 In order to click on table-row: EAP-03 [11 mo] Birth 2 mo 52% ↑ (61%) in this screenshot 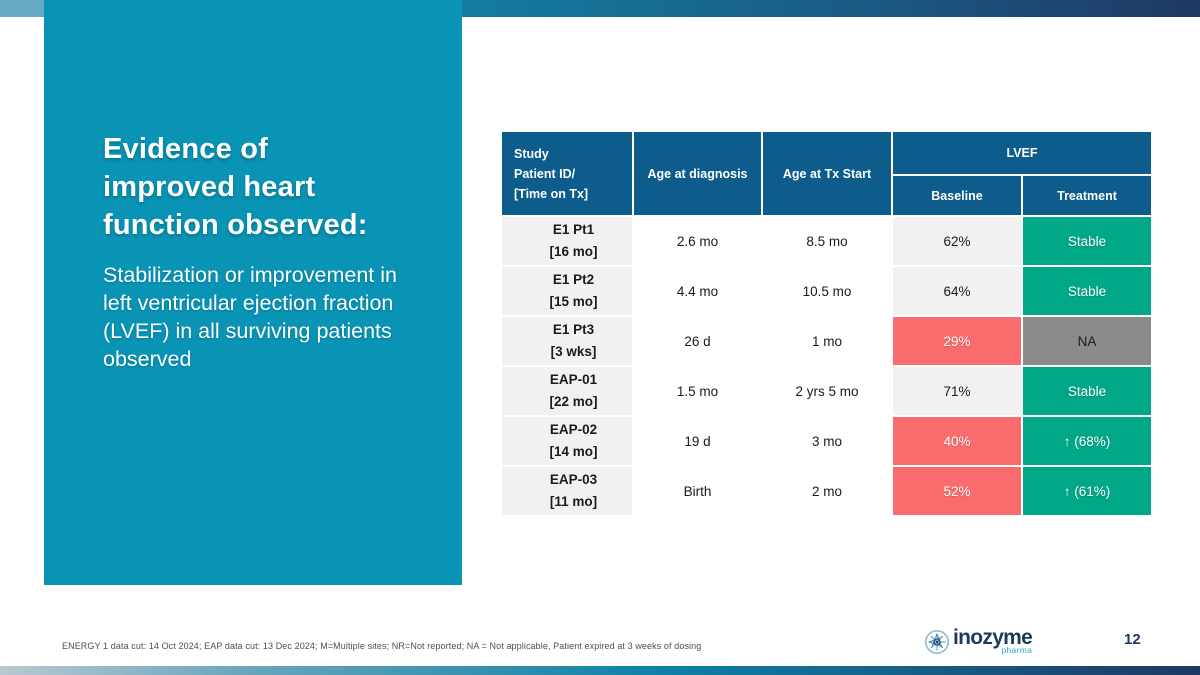, I will do `click(826, 491)`.